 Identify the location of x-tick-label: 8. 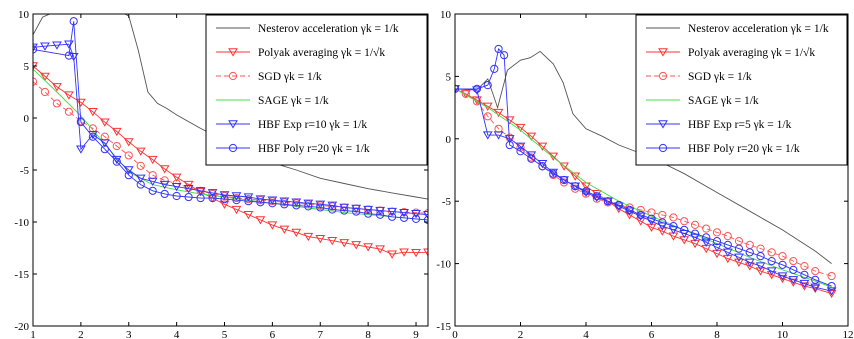
(717, 334).